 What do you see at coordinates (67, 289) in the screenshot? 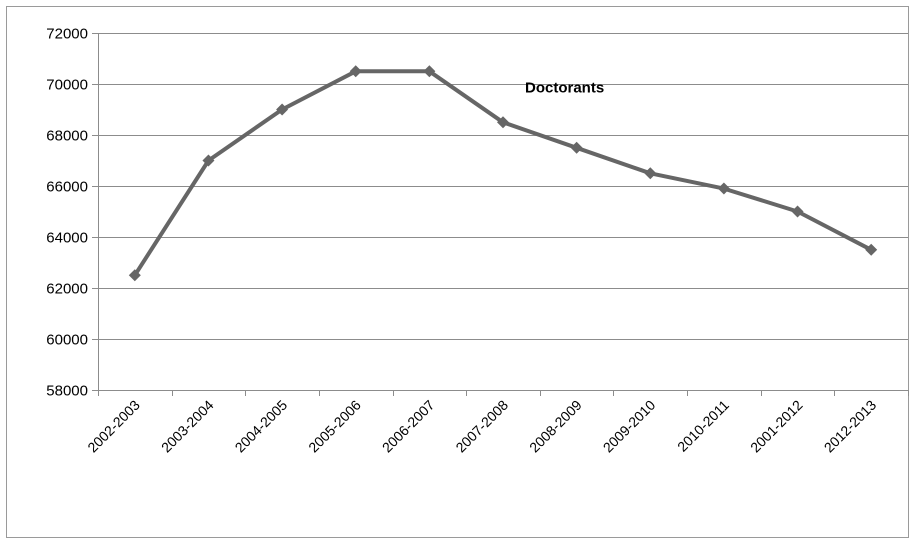
I see `y-tick-label: 62000` at bounding box center [67, 289].